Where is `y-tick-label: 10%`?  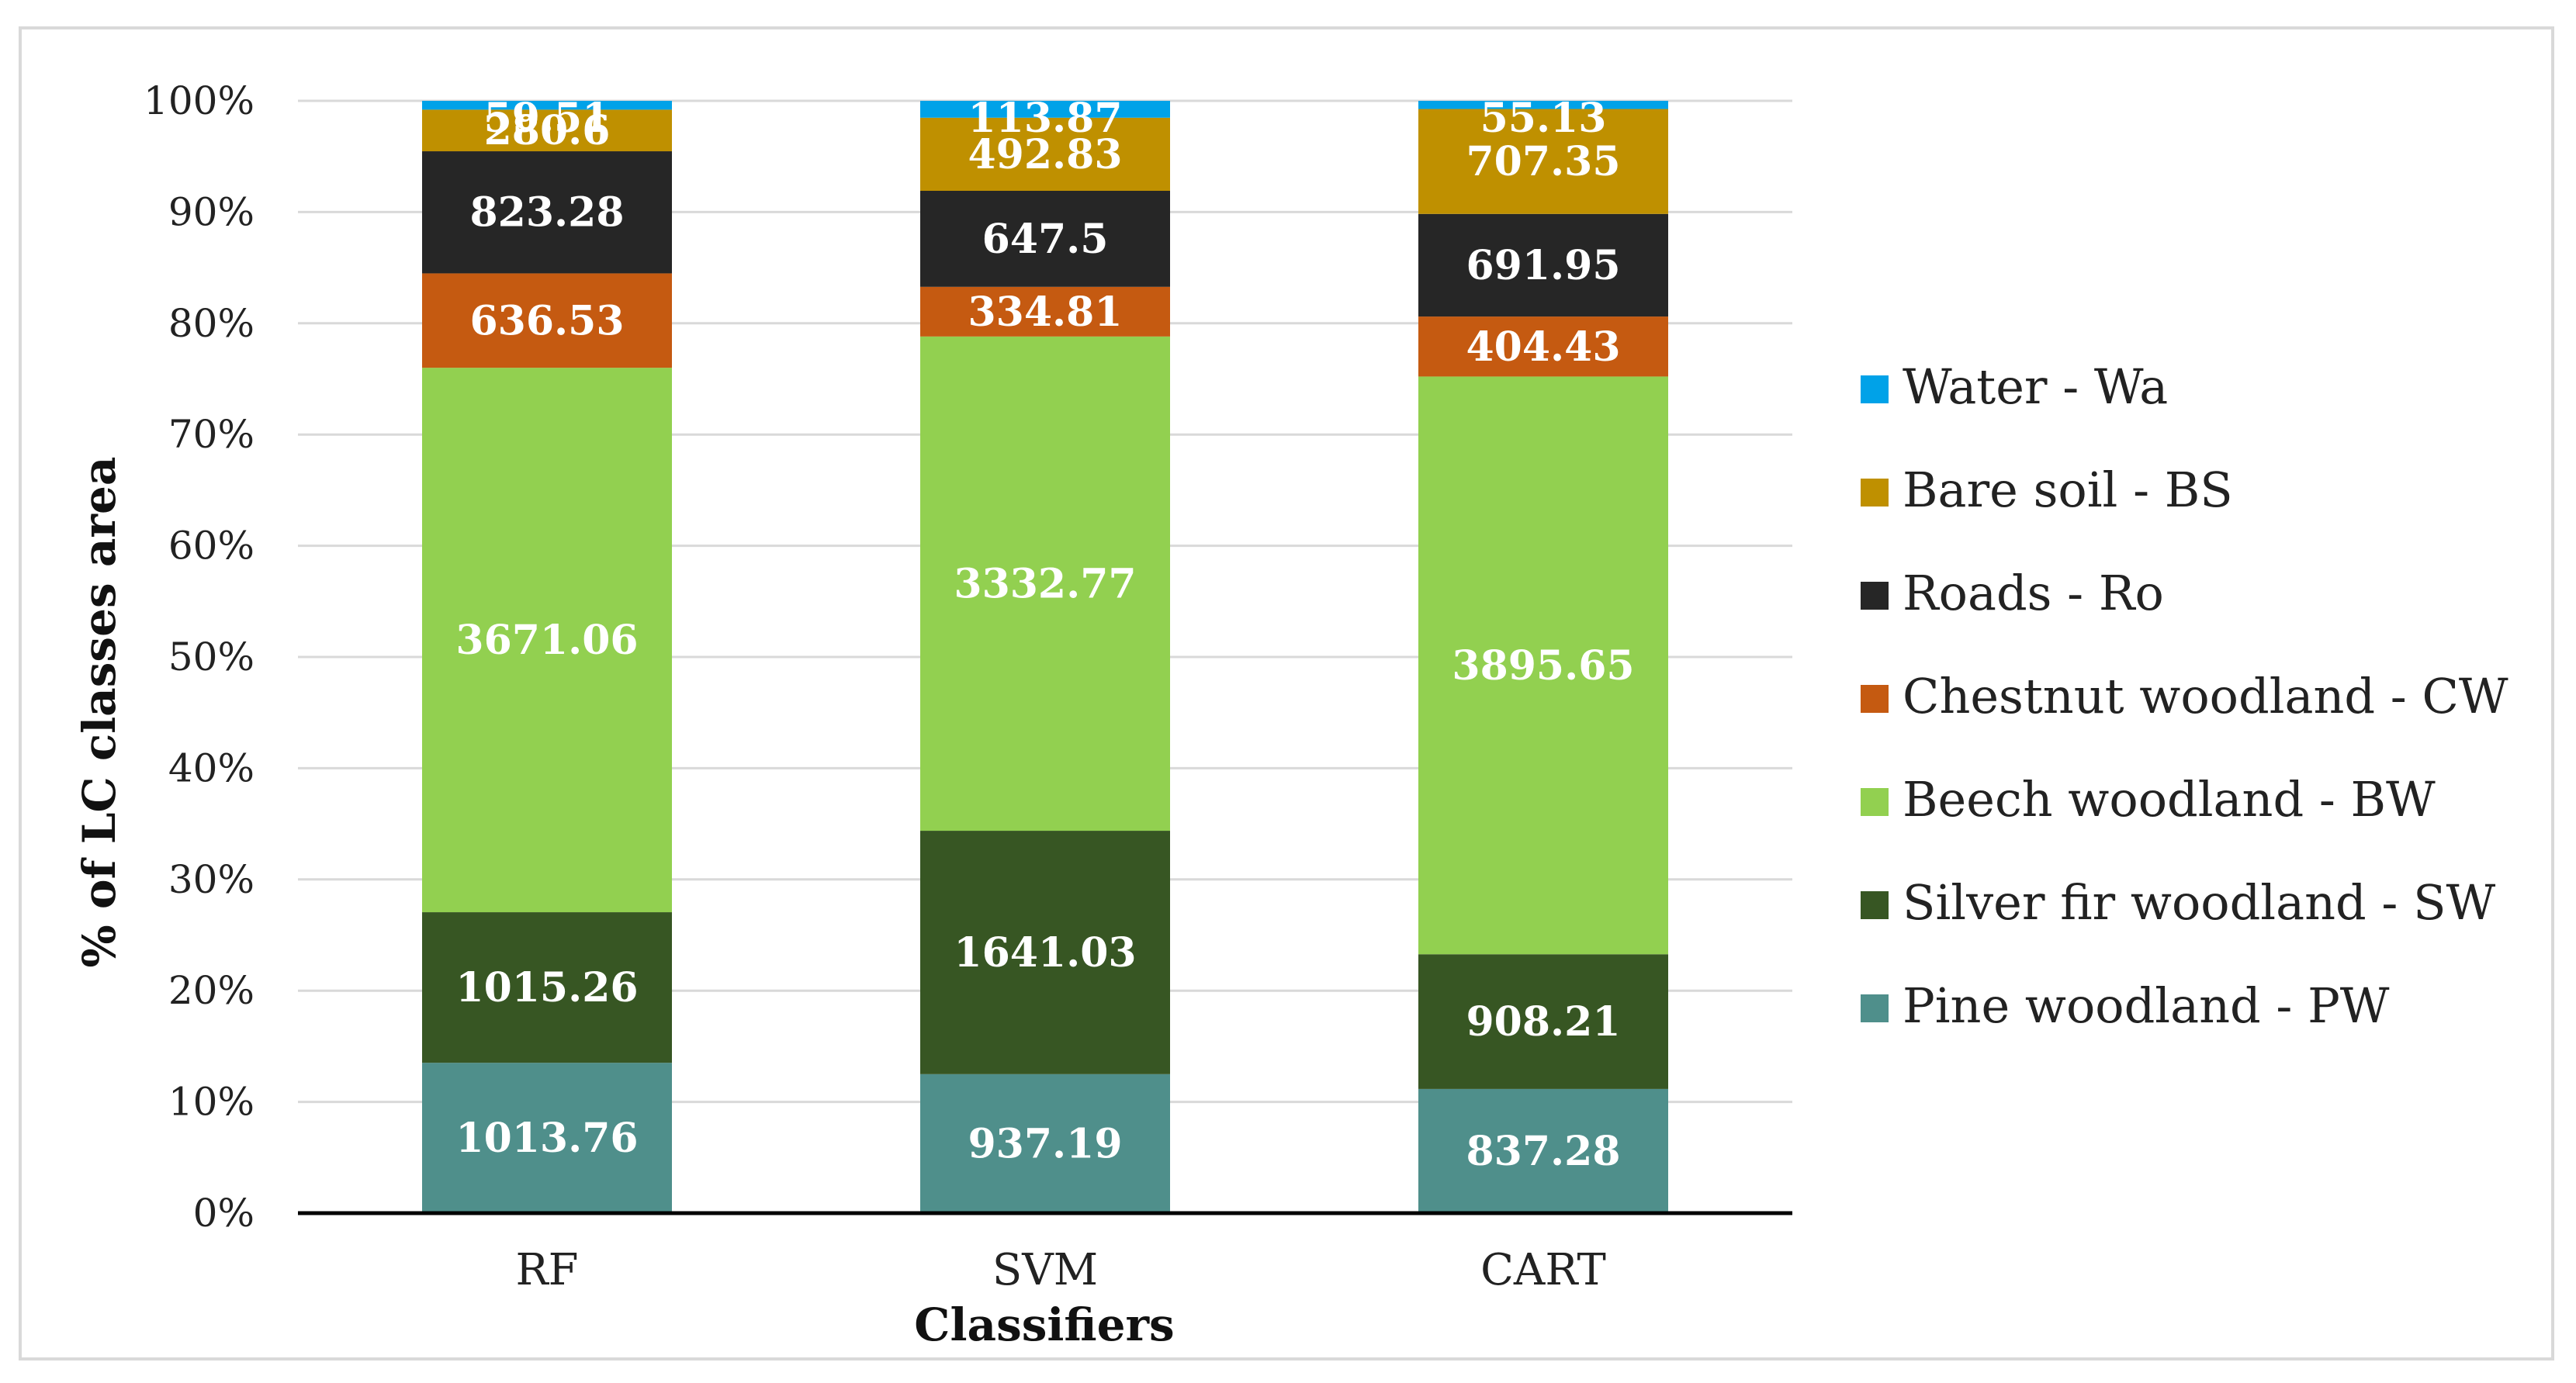 y-tick-label: 10% is located at coordinates (211, 1102).